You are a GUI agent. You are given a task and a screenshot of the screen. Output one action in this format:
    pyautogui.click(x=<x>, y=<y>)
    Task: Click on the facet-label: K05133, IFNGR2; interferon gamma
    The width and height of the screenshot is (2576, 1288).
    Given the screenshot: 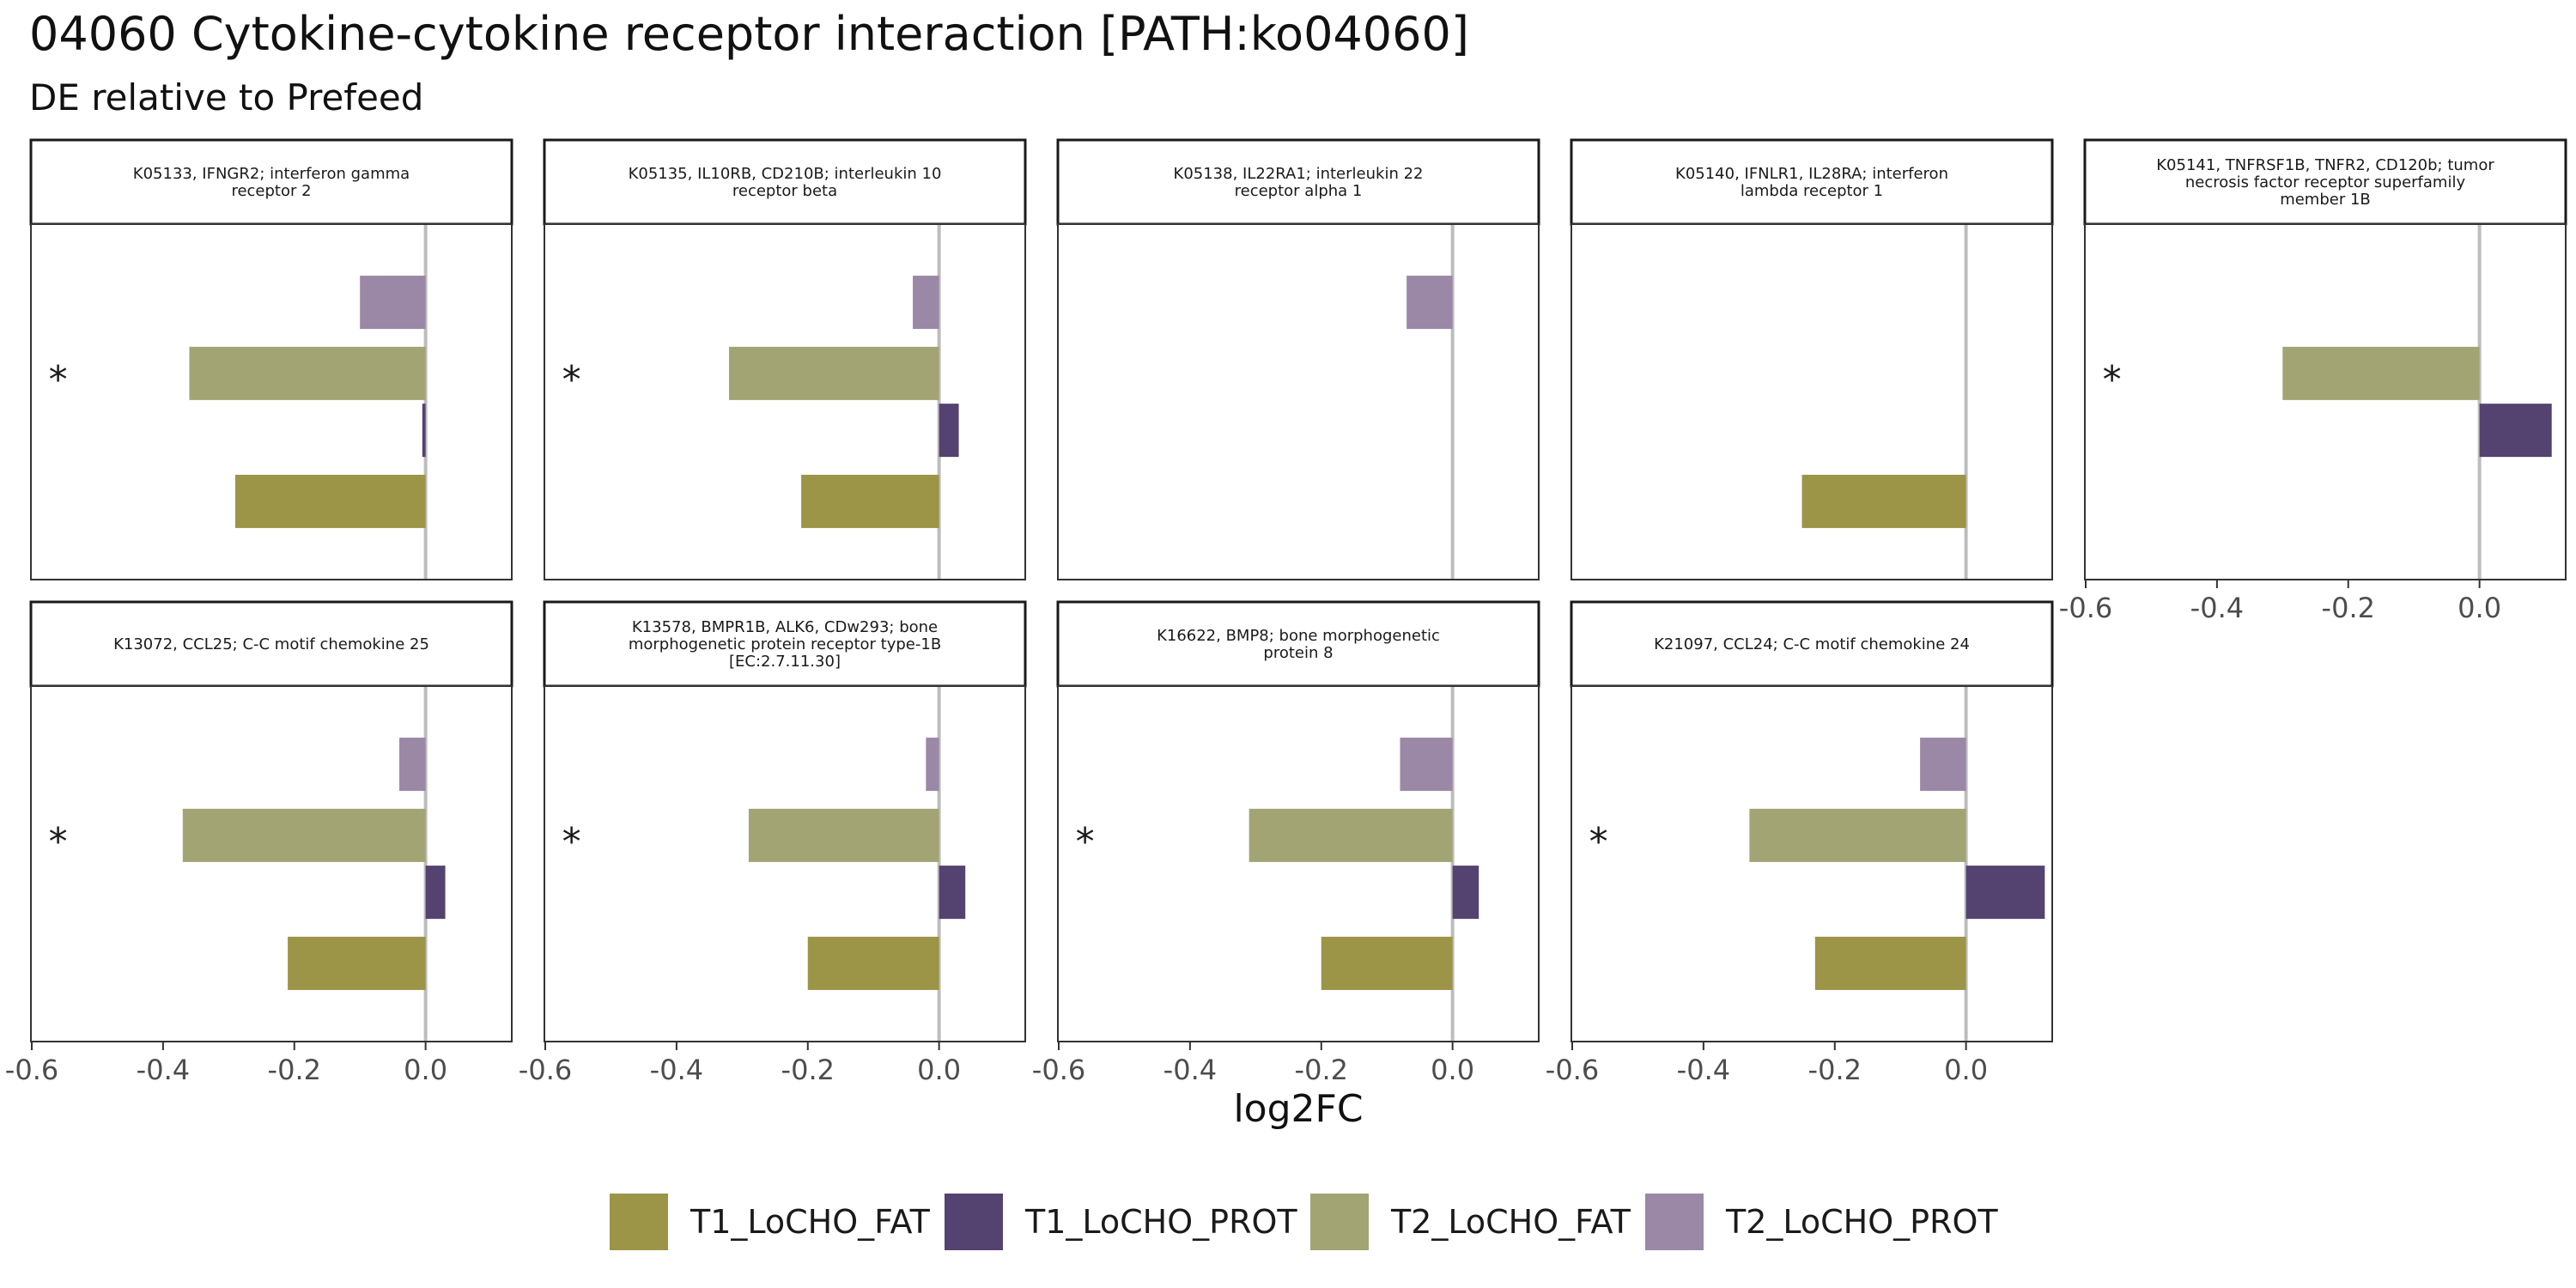 What is the action you would take?
    pyautogui.click(x=271, y=174)
    